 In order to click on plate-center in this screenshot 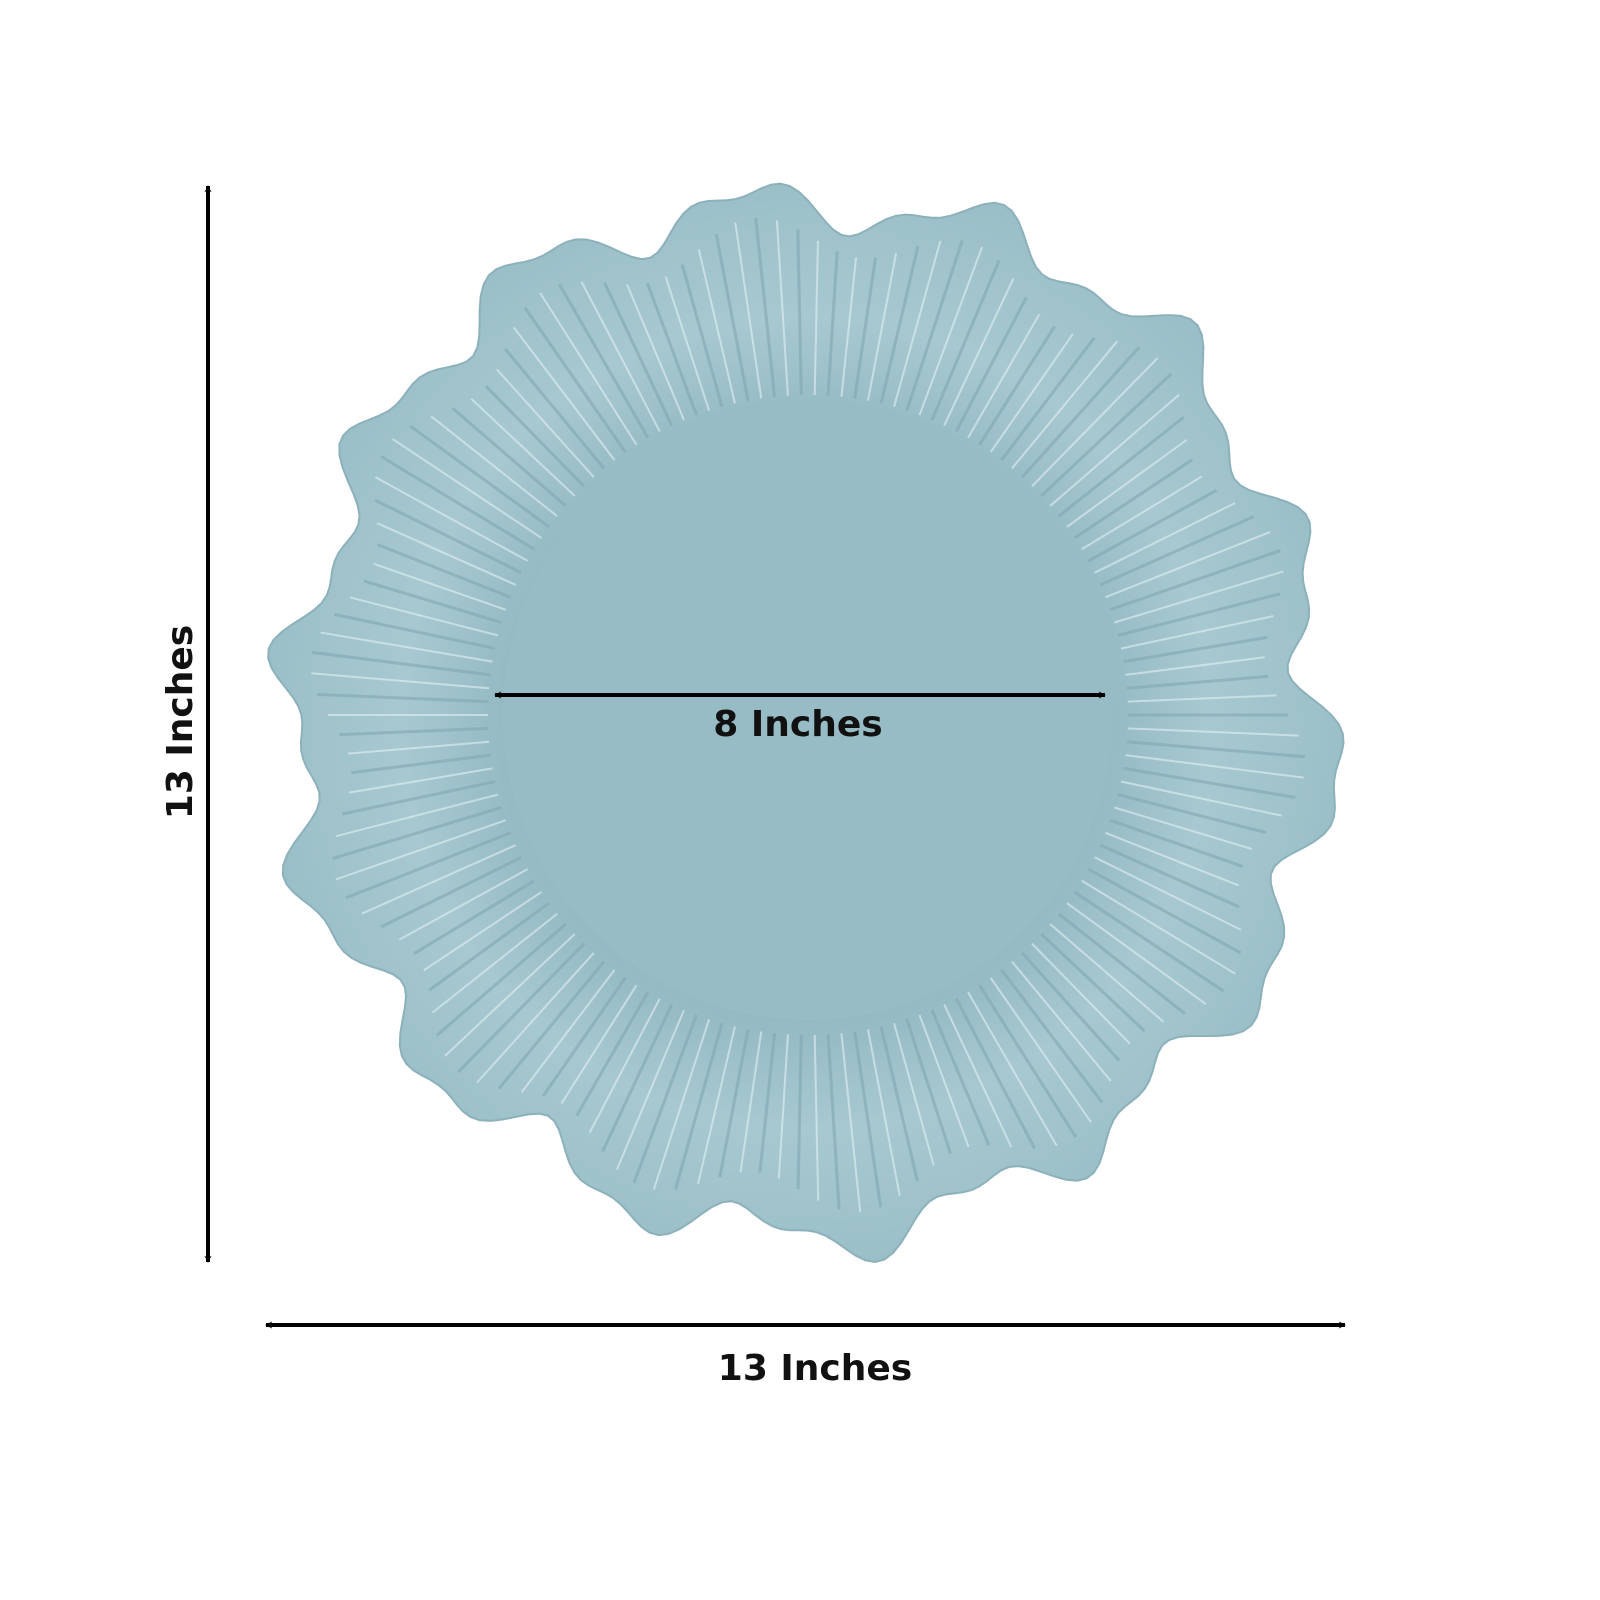, I will do `click(808, 715)`.